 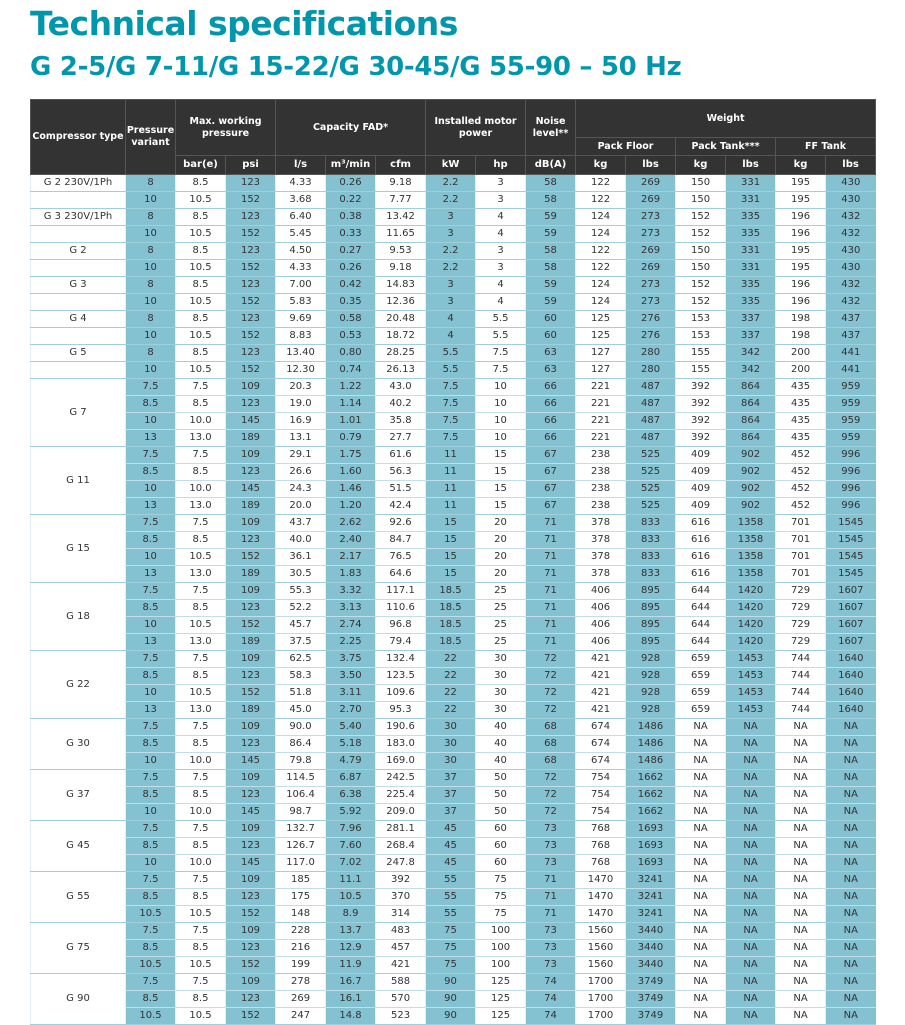 What do you see at coordinates (600, 404) in the screenshot?
I see `table-cell: 221` at bounding box center [600, 404].